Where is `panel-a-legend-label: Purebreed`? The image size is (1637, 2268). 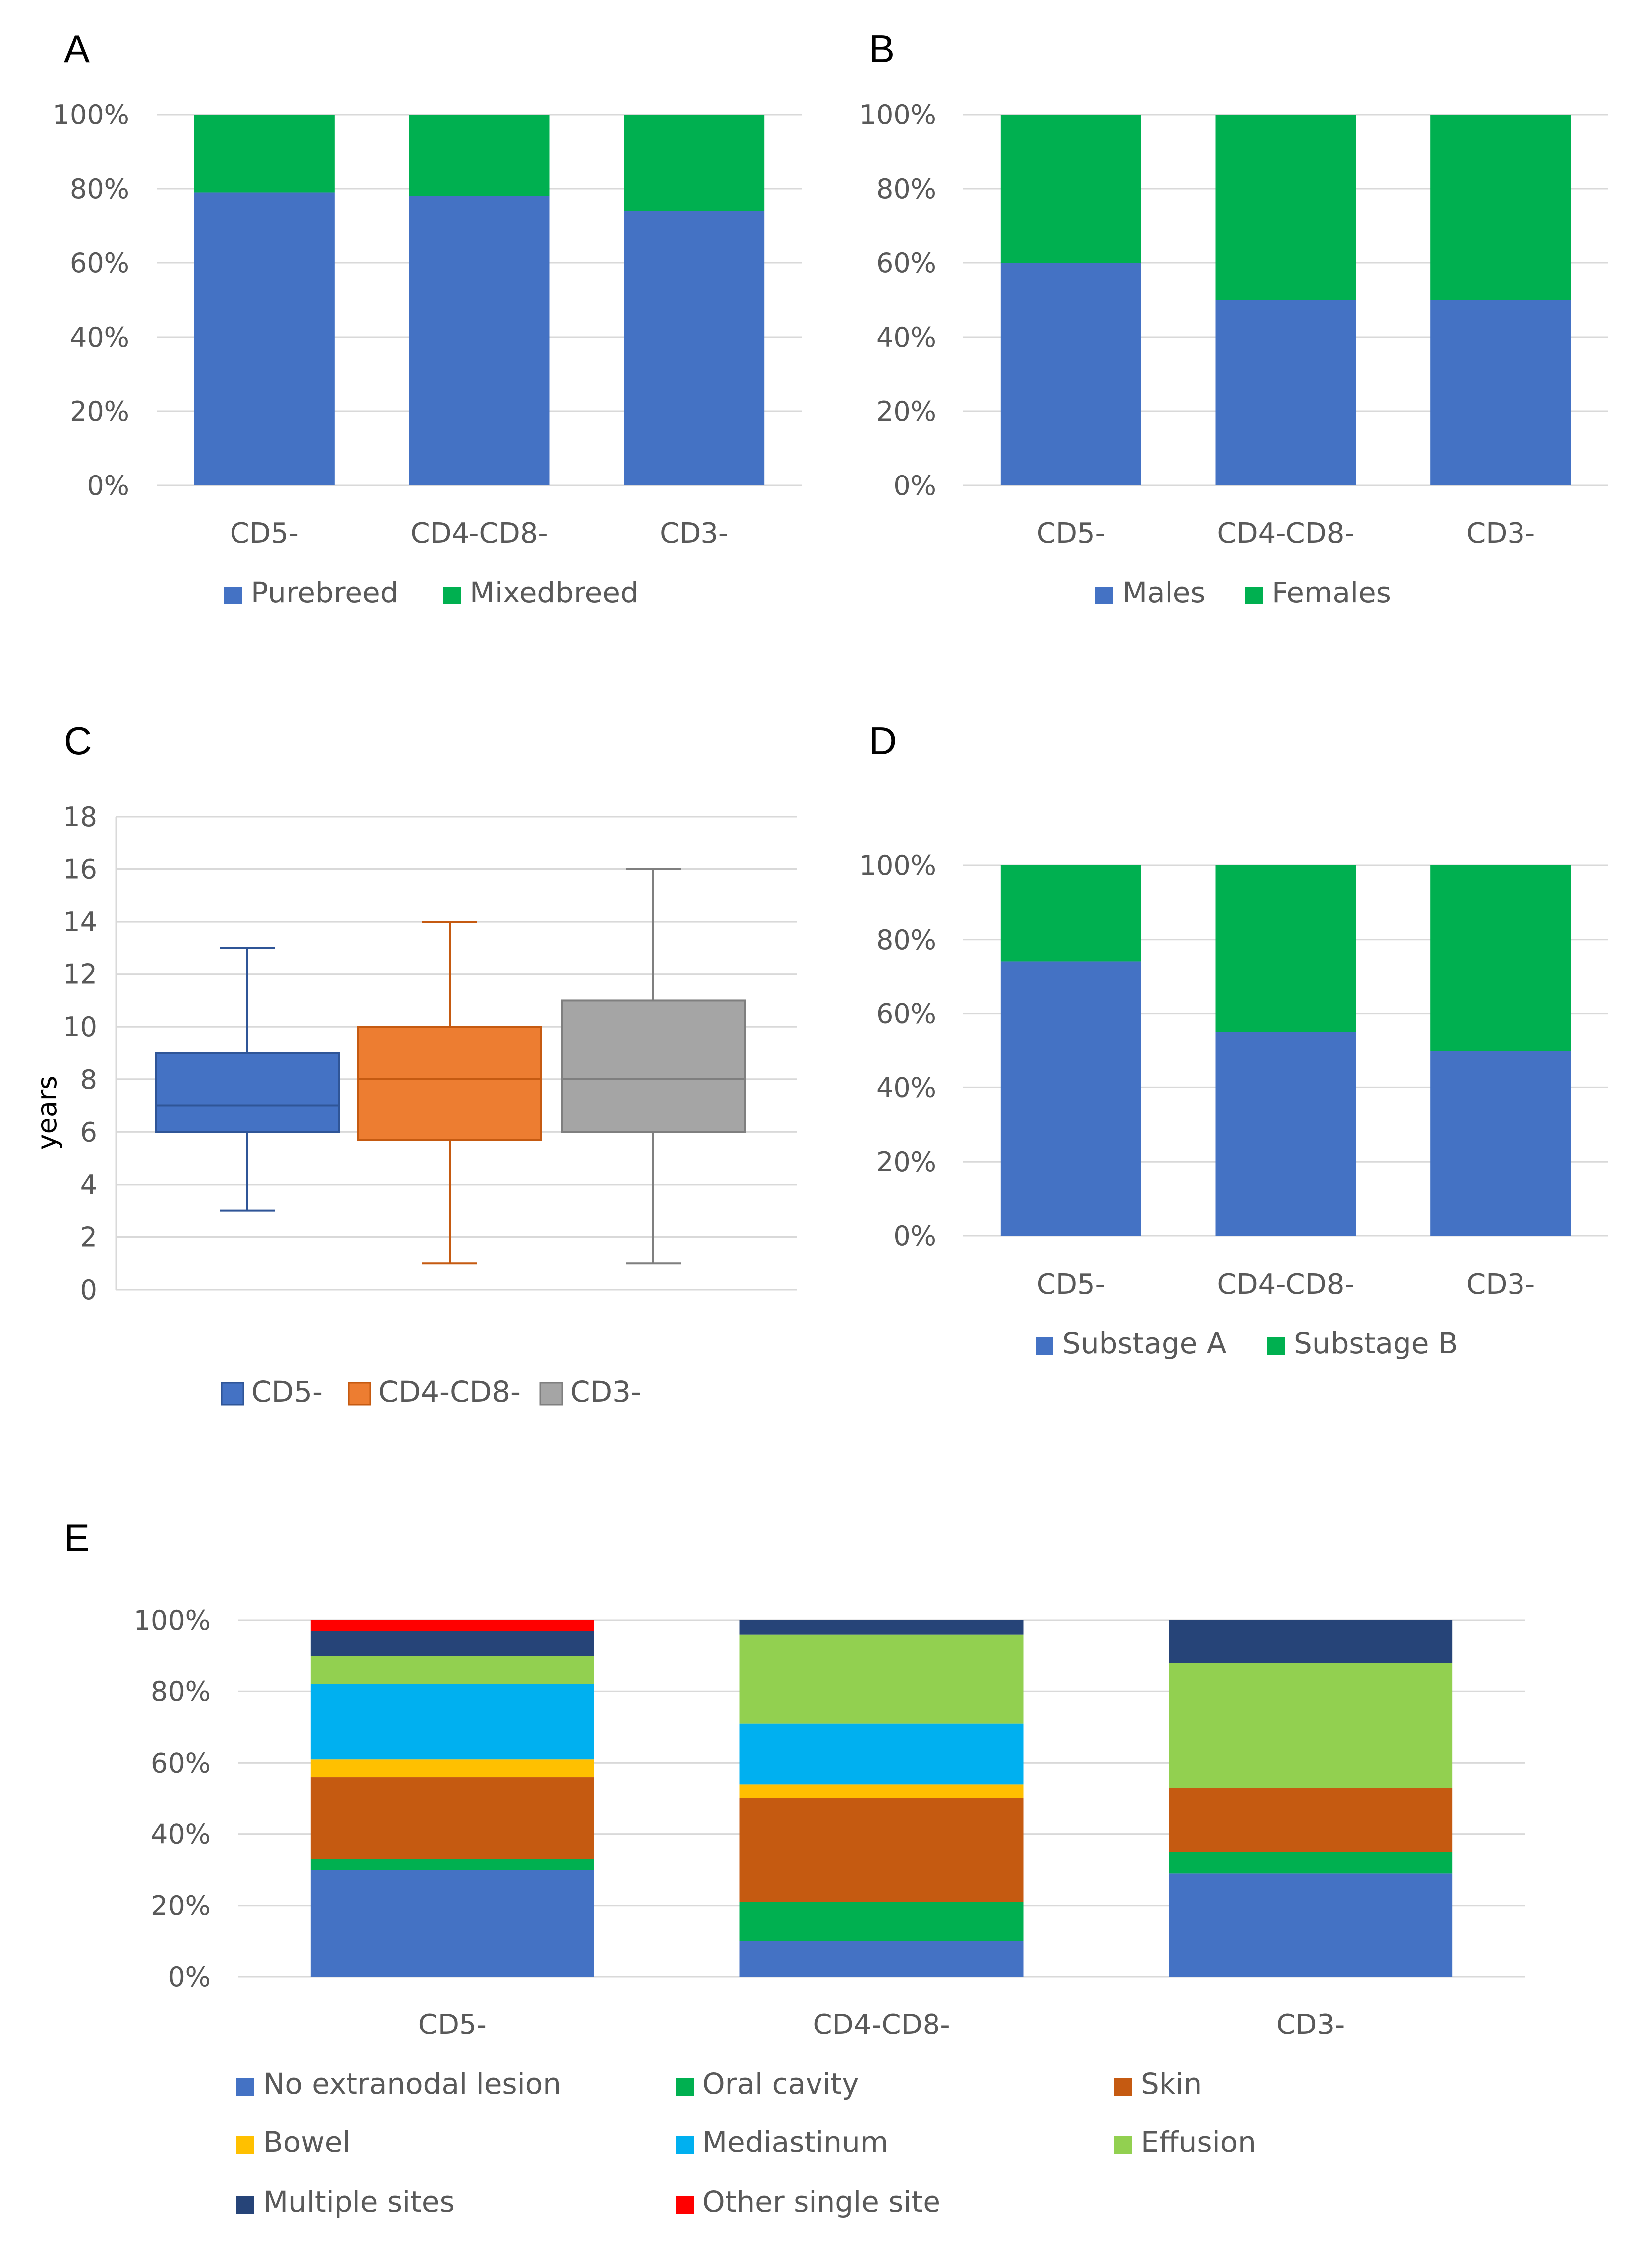
panel-a-legend-label: Purebreed is located at coordinates (325, 592).